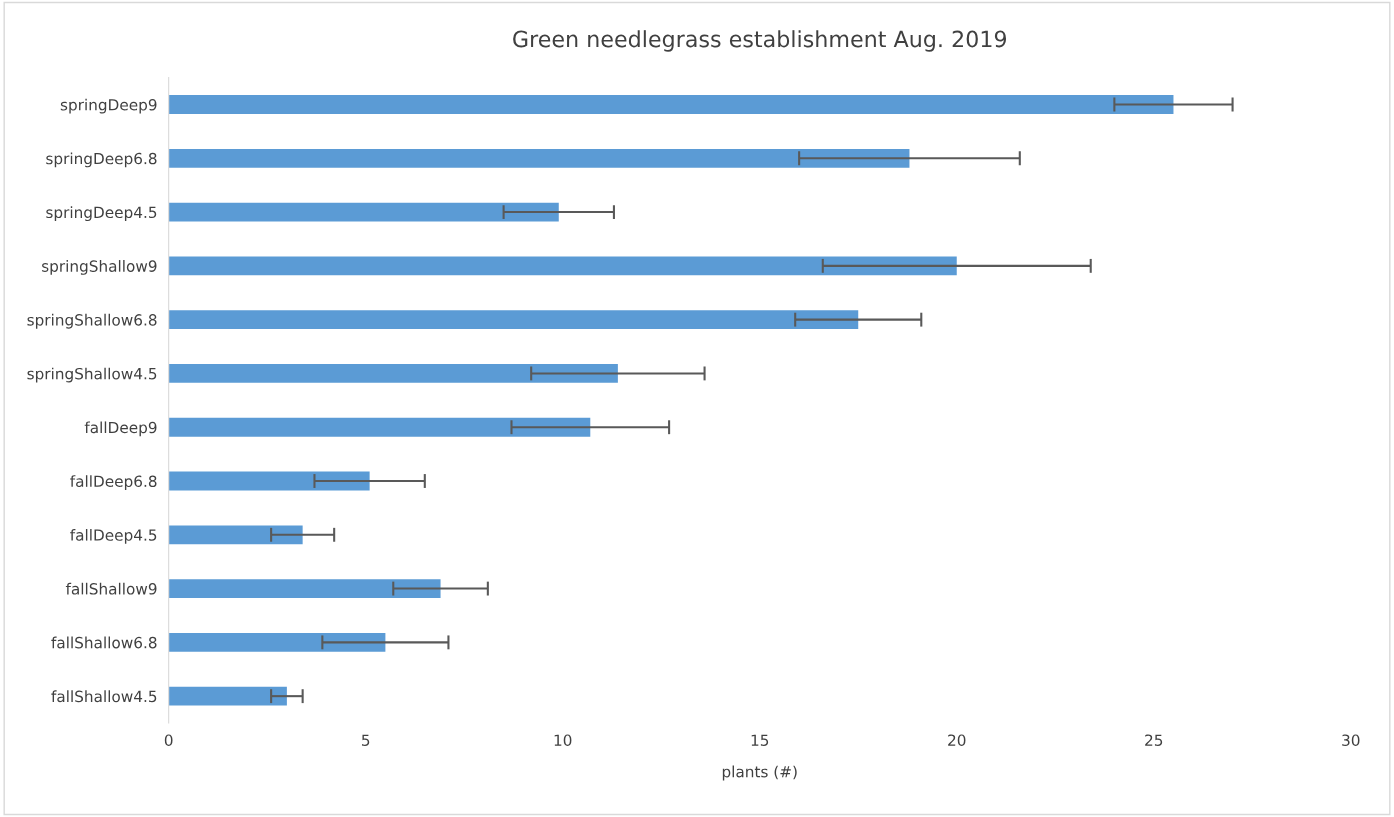  I want to click on x-tick-label: 10, so click(563, 740).